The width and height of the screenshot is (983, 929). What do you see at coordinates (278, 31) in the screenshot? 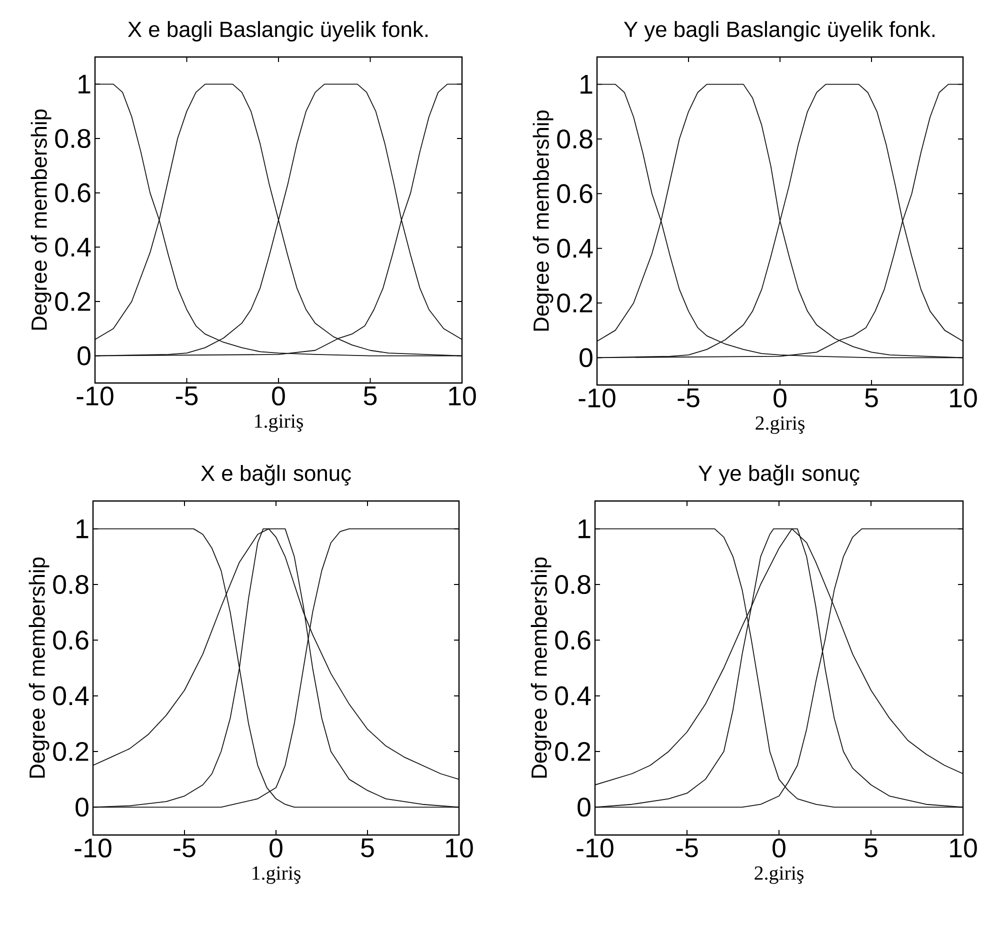
I see `chart-title: X e bagli Baslangic üyelik fonk.` at bounding box center [278, 31].